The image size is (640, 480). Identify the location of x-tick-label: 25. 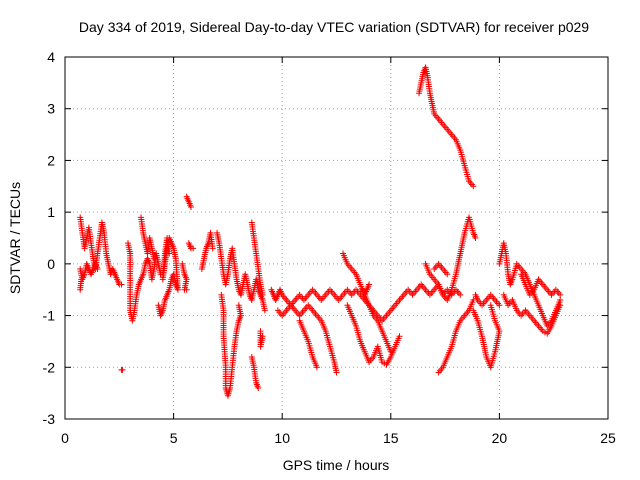
(608, 438).